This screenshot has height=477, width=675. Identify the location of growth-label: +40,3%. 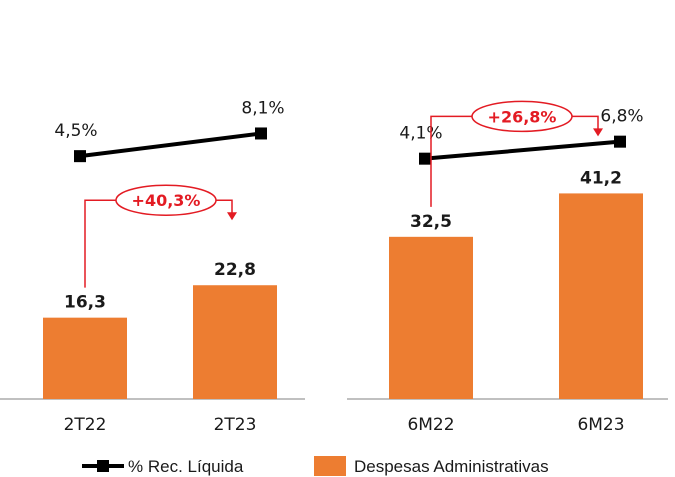
(166, 200).